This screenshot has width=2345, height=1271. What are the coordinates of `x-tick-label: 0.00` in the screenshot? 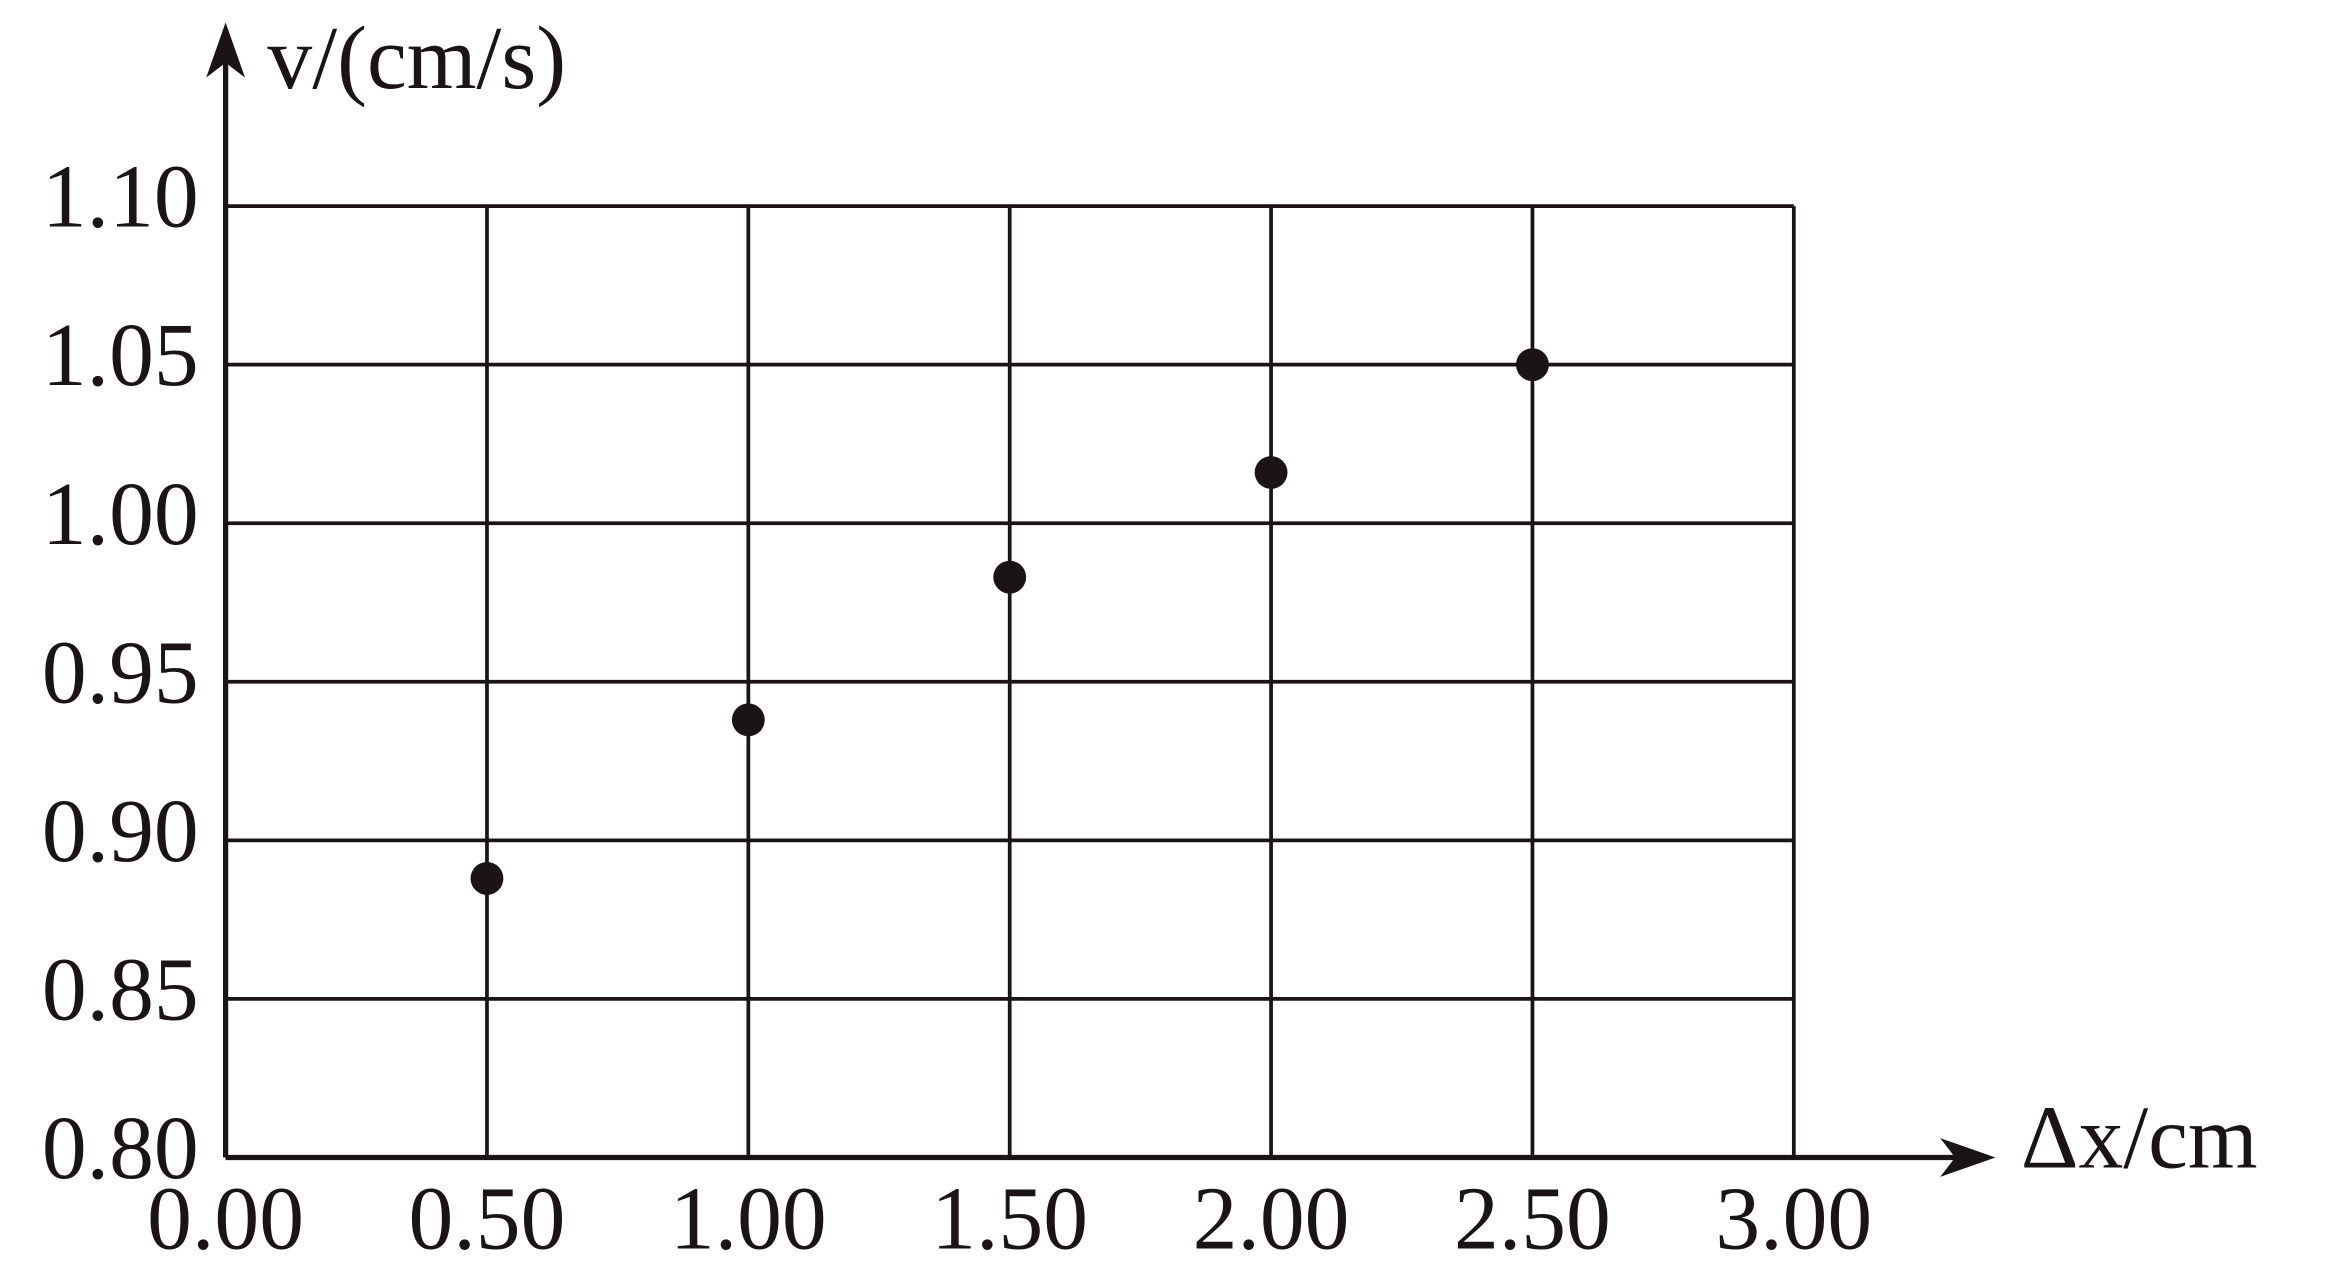 It's located at (225, 1218).